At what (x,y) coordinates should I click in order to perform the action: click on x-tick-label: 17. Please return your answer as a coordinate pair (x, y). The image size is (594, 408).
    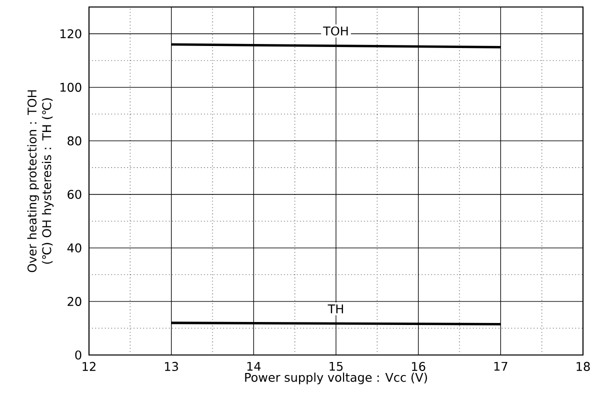
    Looking at the image, I should click on (501, 366).